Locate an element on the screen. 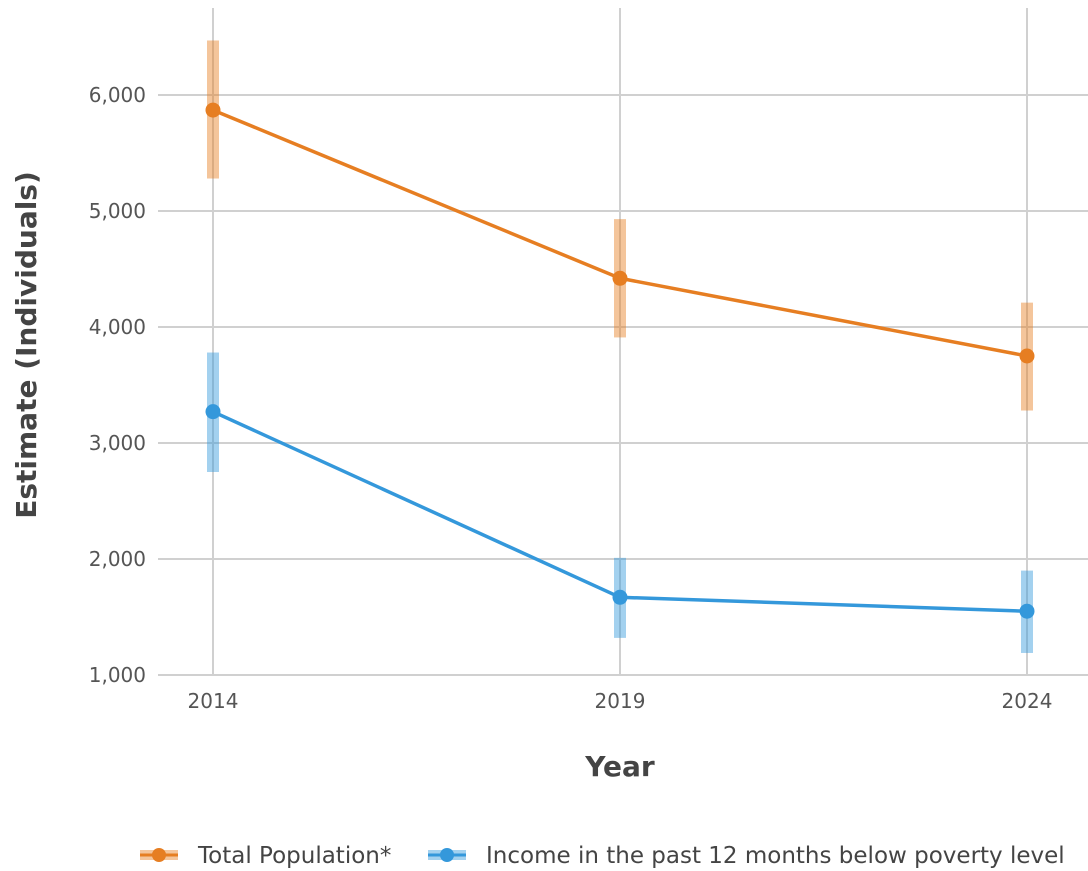 Image resolution: width=1088 pixels, height=871 pixels. x-tick-label-2014: 2014 is located at coordinates (213, 701).